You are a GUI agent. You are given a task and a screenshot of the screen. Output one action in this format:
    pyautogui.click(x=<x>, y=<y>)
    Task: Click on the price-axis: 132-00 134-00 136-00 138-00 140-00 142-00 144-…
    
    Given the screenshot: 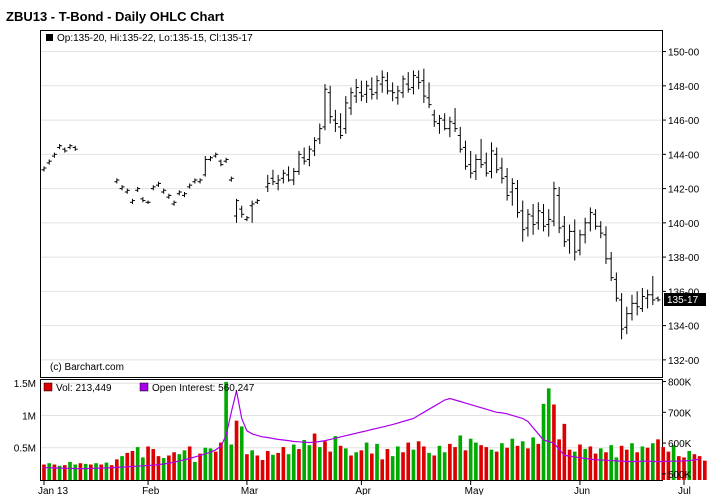 What is the action you would take?
    pyautogui.click(x=681, y=207)
    